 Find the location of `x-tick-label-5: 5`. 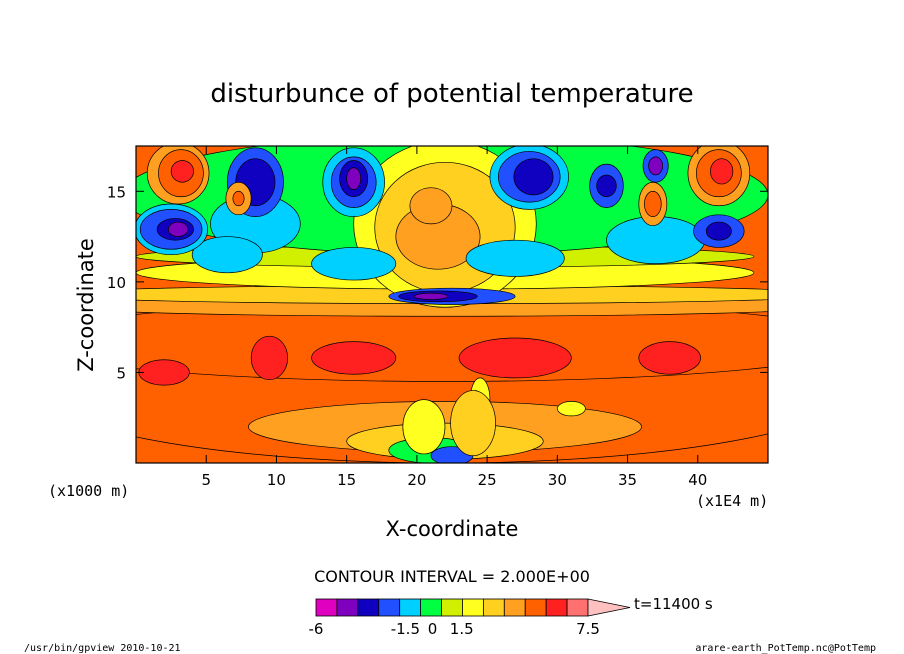

x-tick-label-5: 5 is located at coordinates (206, 480).